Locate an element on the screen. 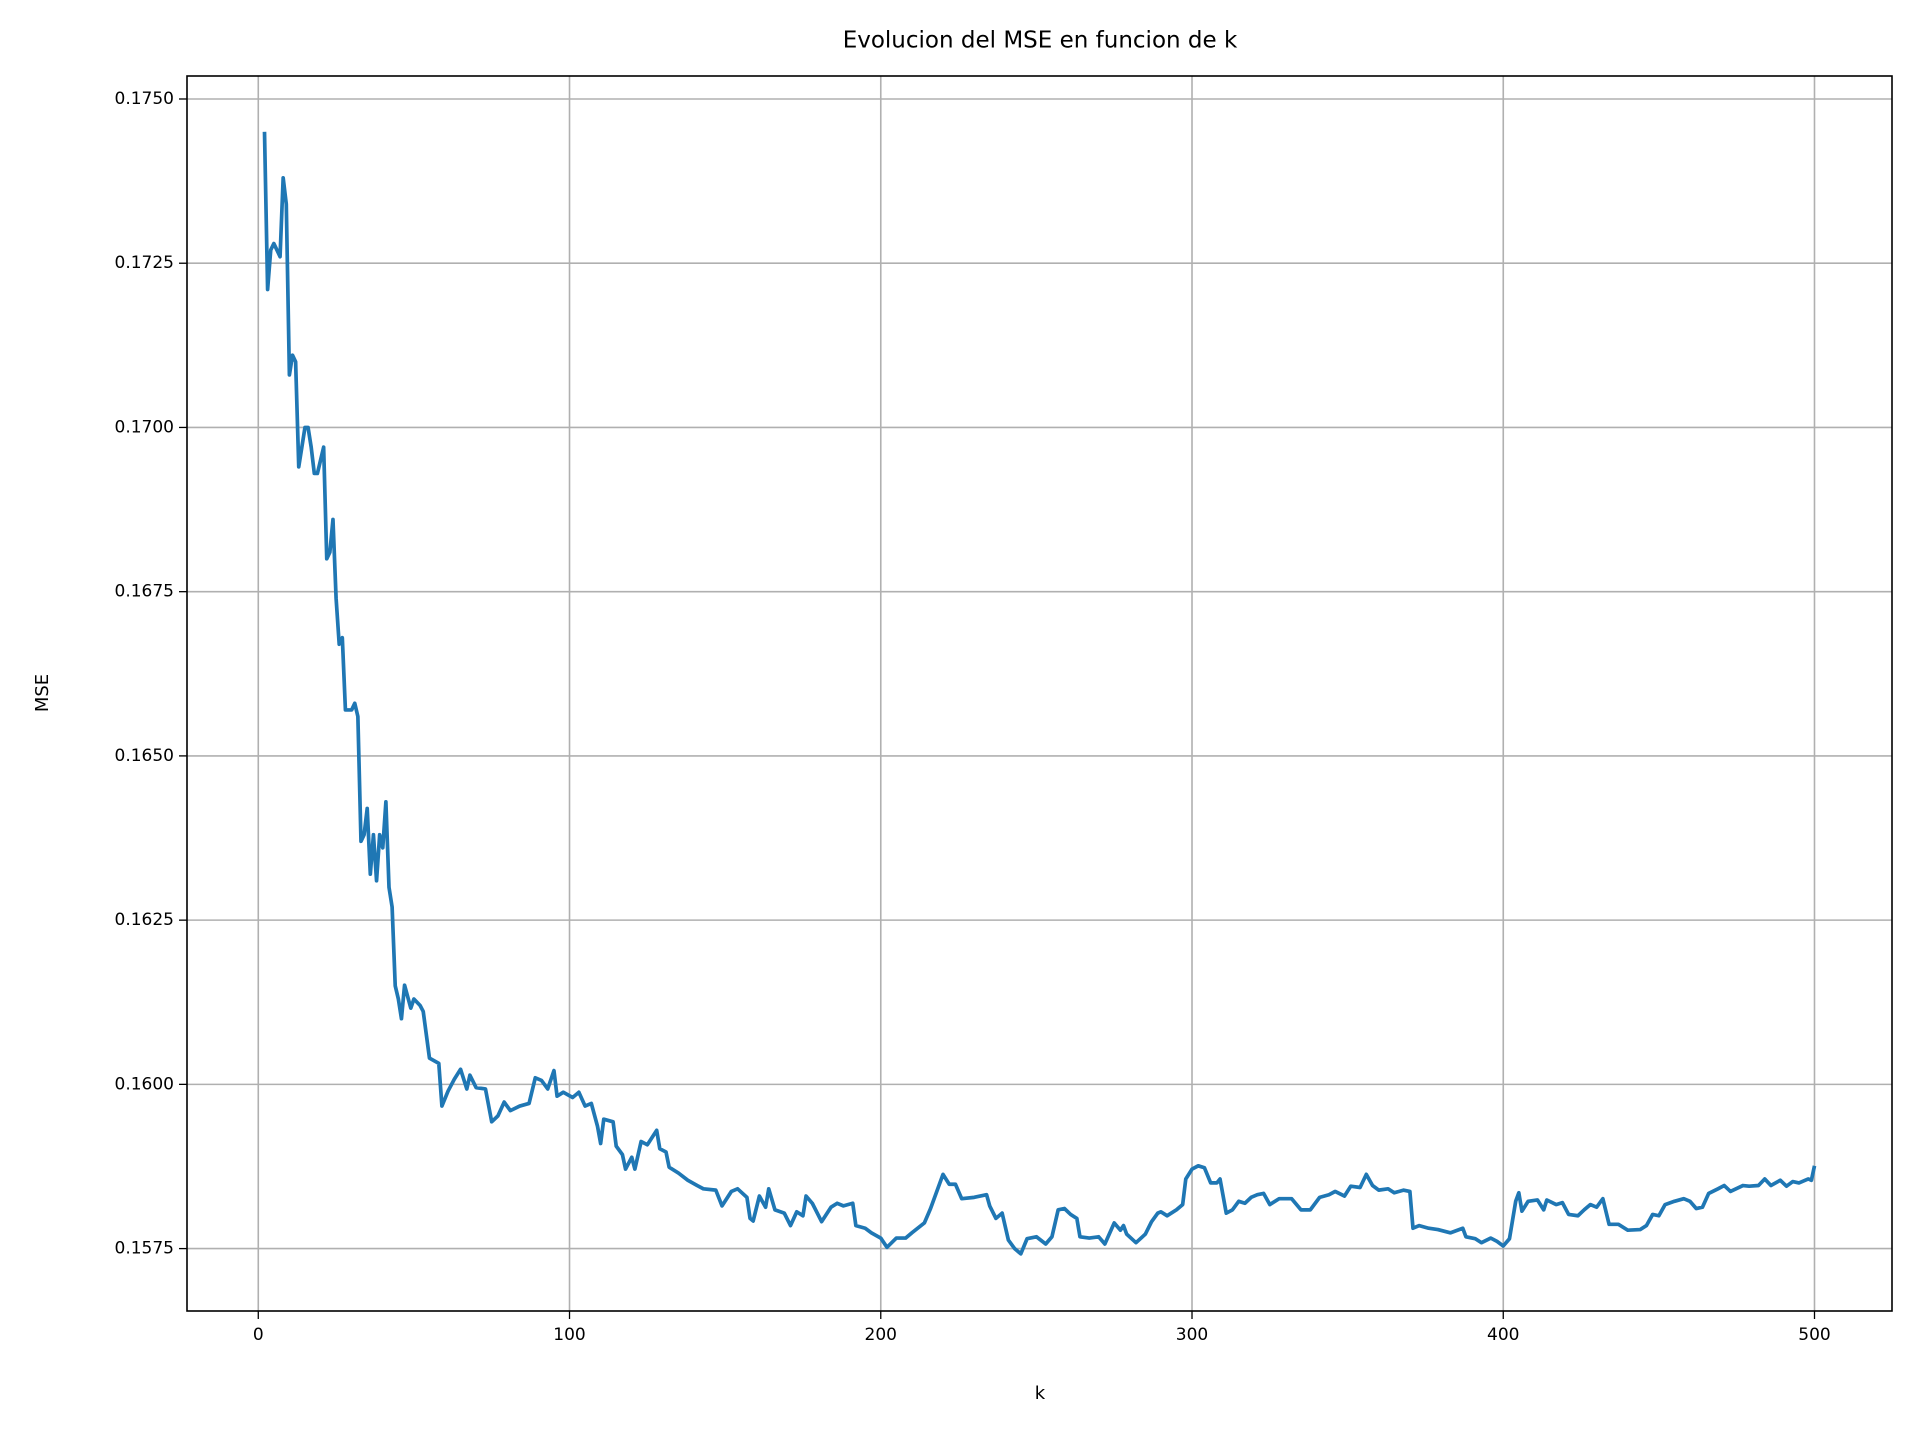 The width and height of the screenshot is (1920, 1444). y-axis-label: MSE is located at coordinates (42, 693).